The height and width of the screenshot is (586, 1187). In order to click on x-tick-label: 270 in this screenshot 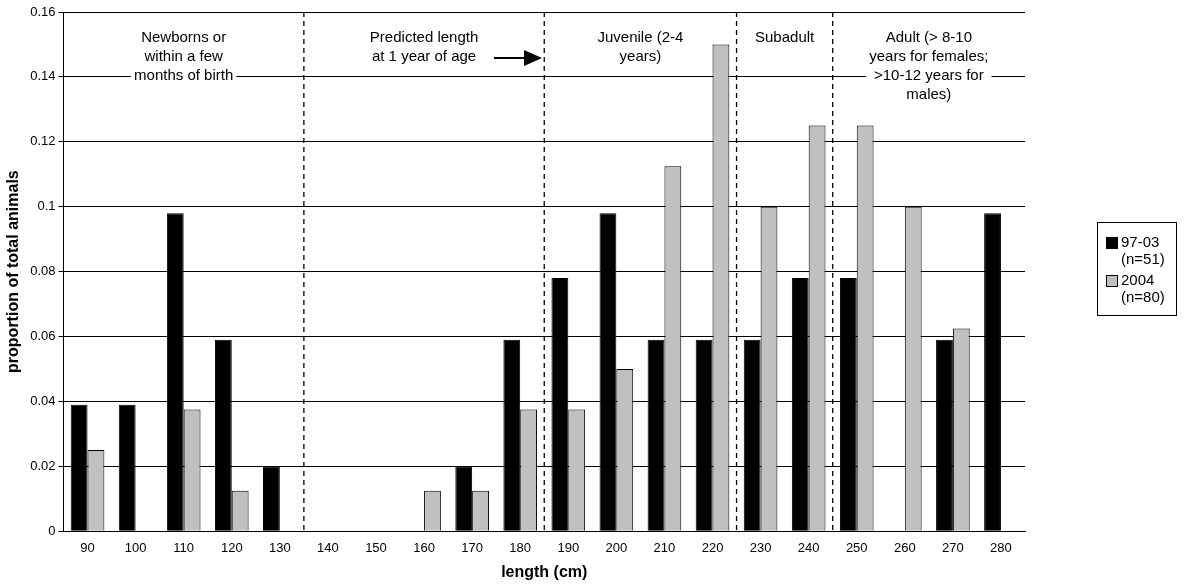, I will do `click(953, 547)`.